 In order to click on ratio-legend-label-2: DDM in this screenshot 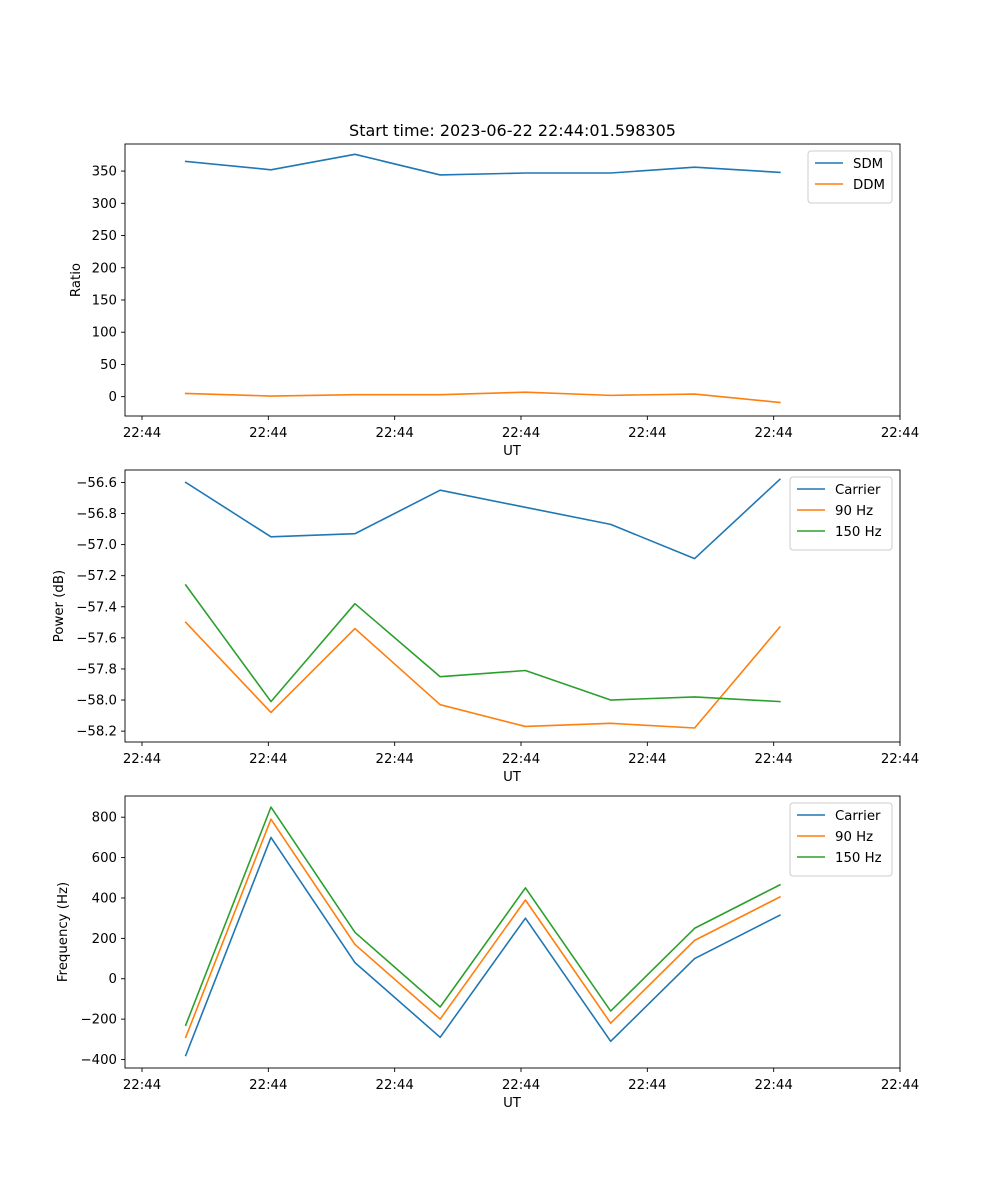, I will do `click(869, 185)`.